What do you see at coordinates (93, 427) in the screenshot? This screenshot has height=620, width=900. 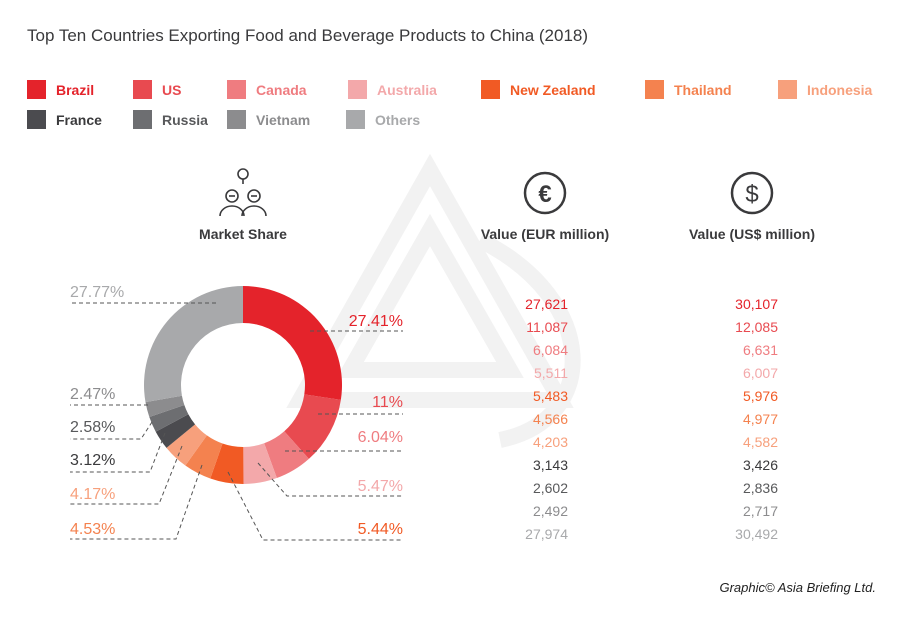 I see `share-label: 2.58%` at bounding box center [93, 427].